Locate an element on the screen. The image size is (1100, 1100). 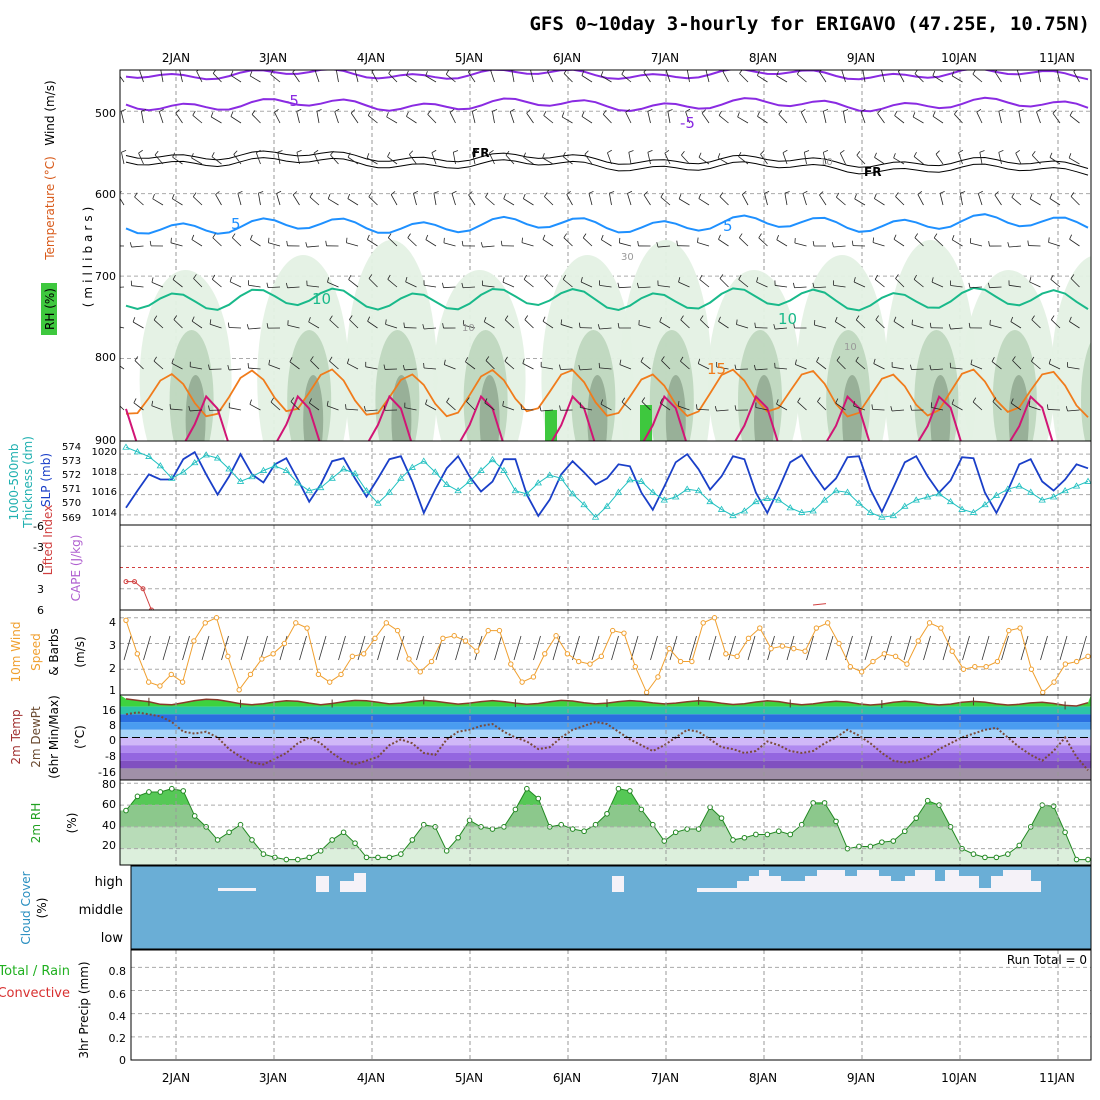
bottom-date-label: 3JAN is located at coordinates (273, 1078).